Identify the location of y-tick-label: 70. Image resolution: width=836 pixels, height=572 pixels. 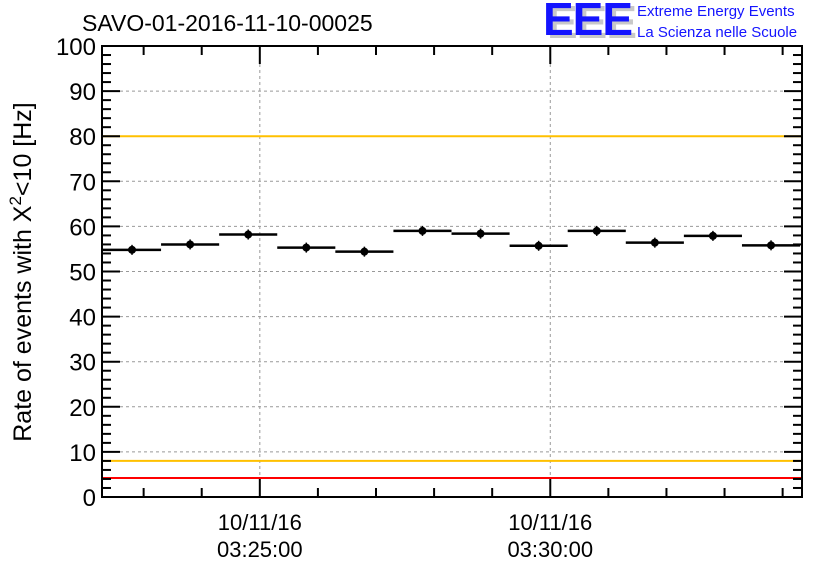
(82, 182).